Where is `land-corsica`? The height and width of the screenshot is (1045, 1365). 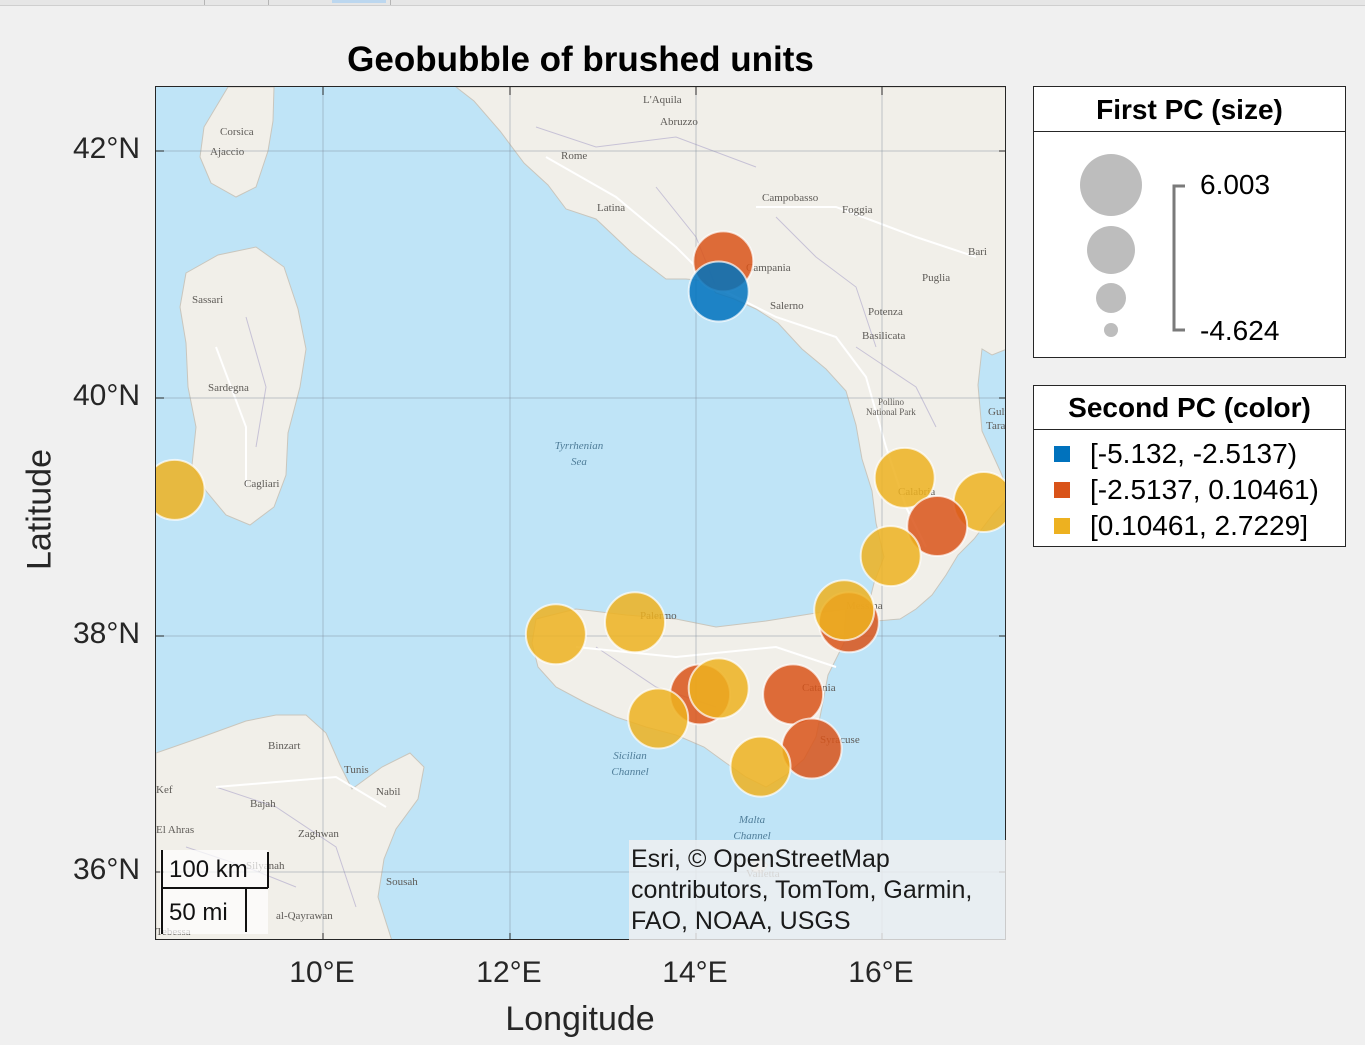 land-corsica is located at coordinates (237, 142).